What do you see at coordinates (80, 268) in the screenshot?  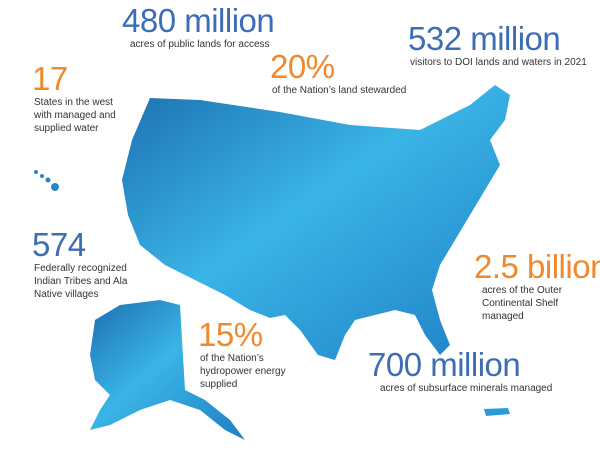 I see `description-line: Federally recognized` at bounding box center [80, 268].